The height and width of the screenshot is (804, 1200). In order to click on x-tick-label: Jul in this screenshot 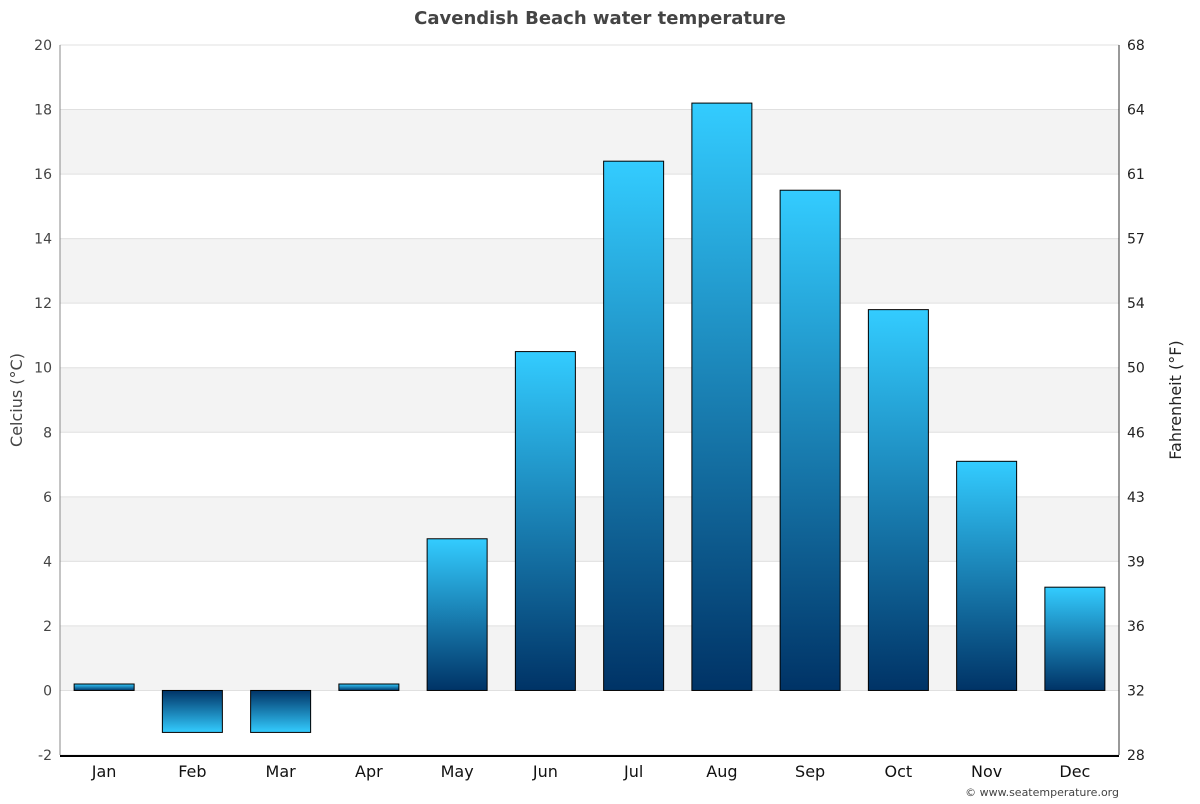, I will do `click(633, 771)`.